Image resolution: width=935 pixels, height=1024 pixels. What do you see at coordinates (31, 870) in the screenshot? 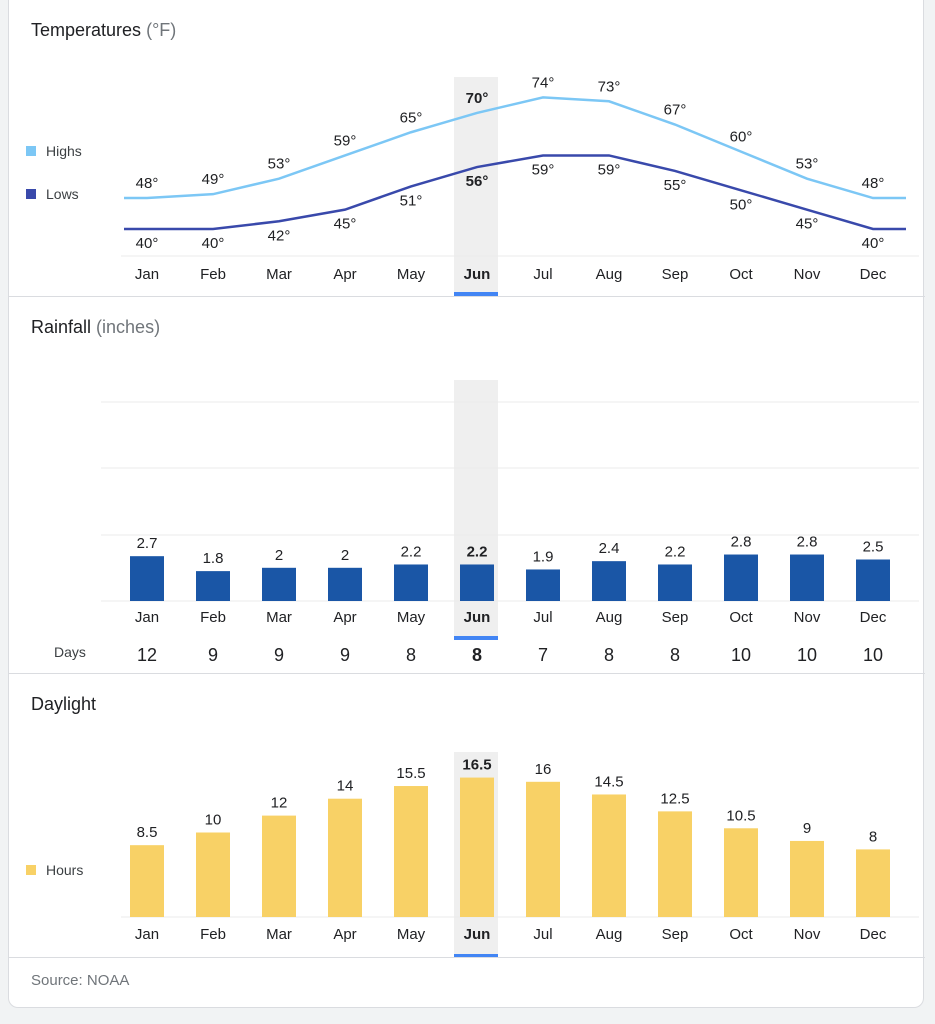
I see `hours-legend-swatch` at bounding box center [31, 870].